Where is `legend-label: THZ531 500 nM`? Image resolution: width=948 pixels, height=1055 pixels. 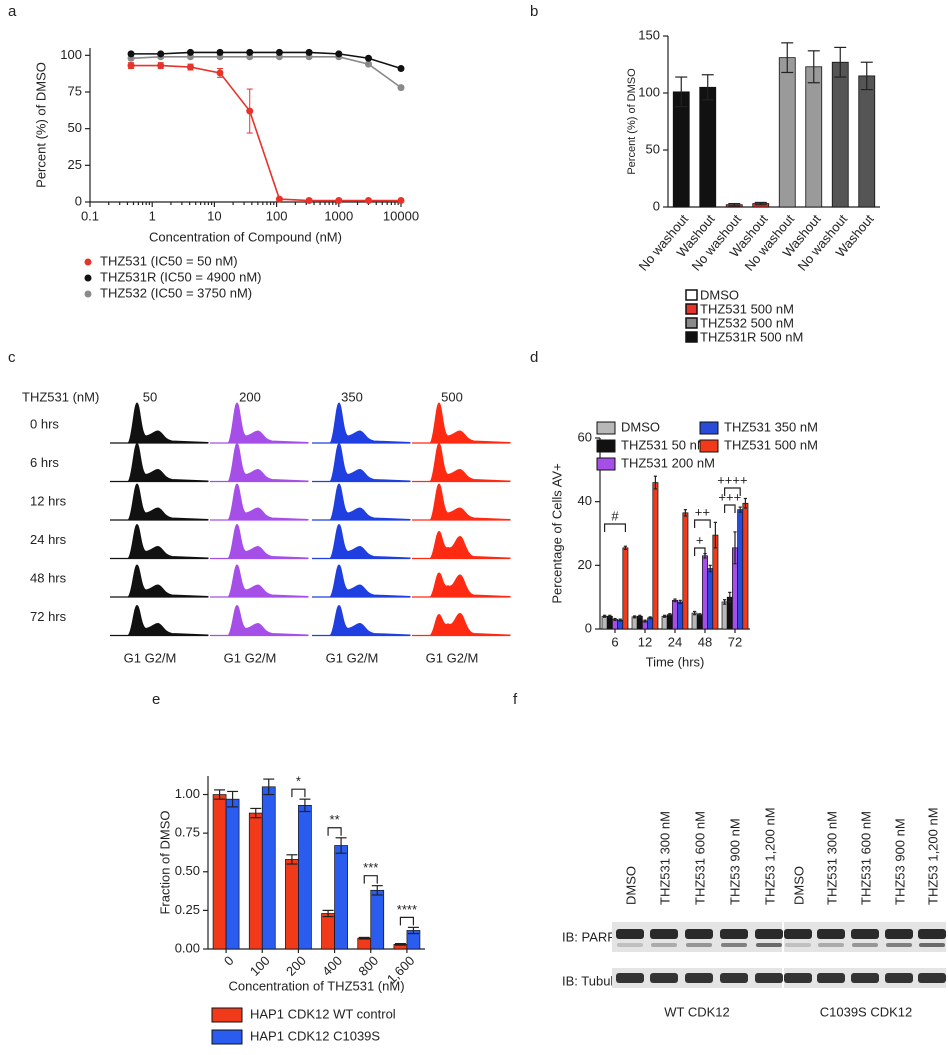 legend-label: THZ531 500 nM is located at coordinates (747, 308).